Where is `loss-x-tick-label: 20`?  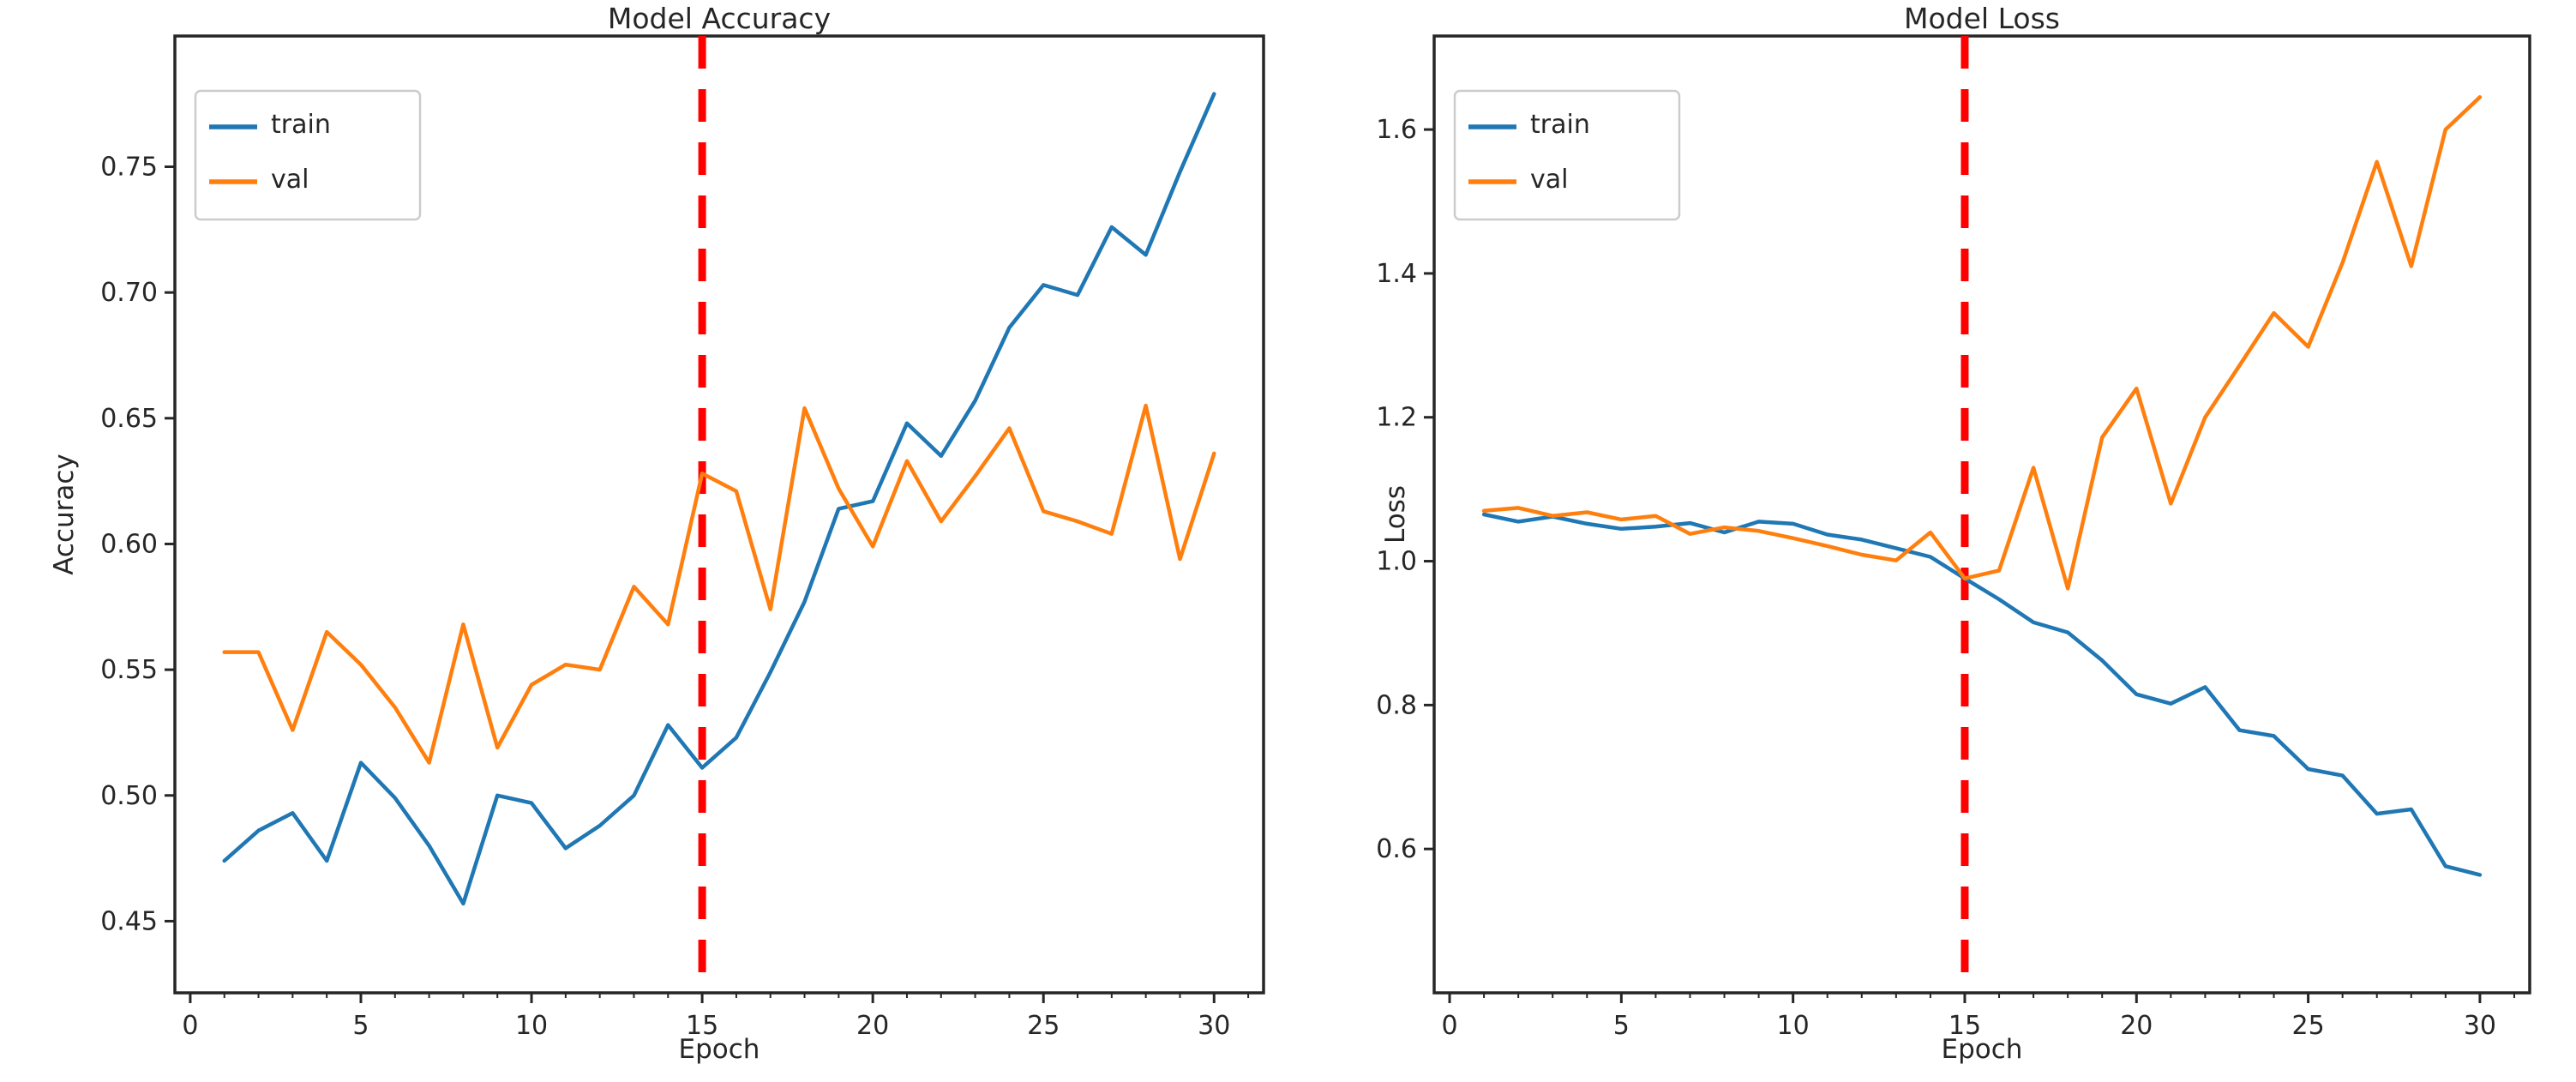
loss-x-tick-label: 20 is located at coordinates (2136, 1026).